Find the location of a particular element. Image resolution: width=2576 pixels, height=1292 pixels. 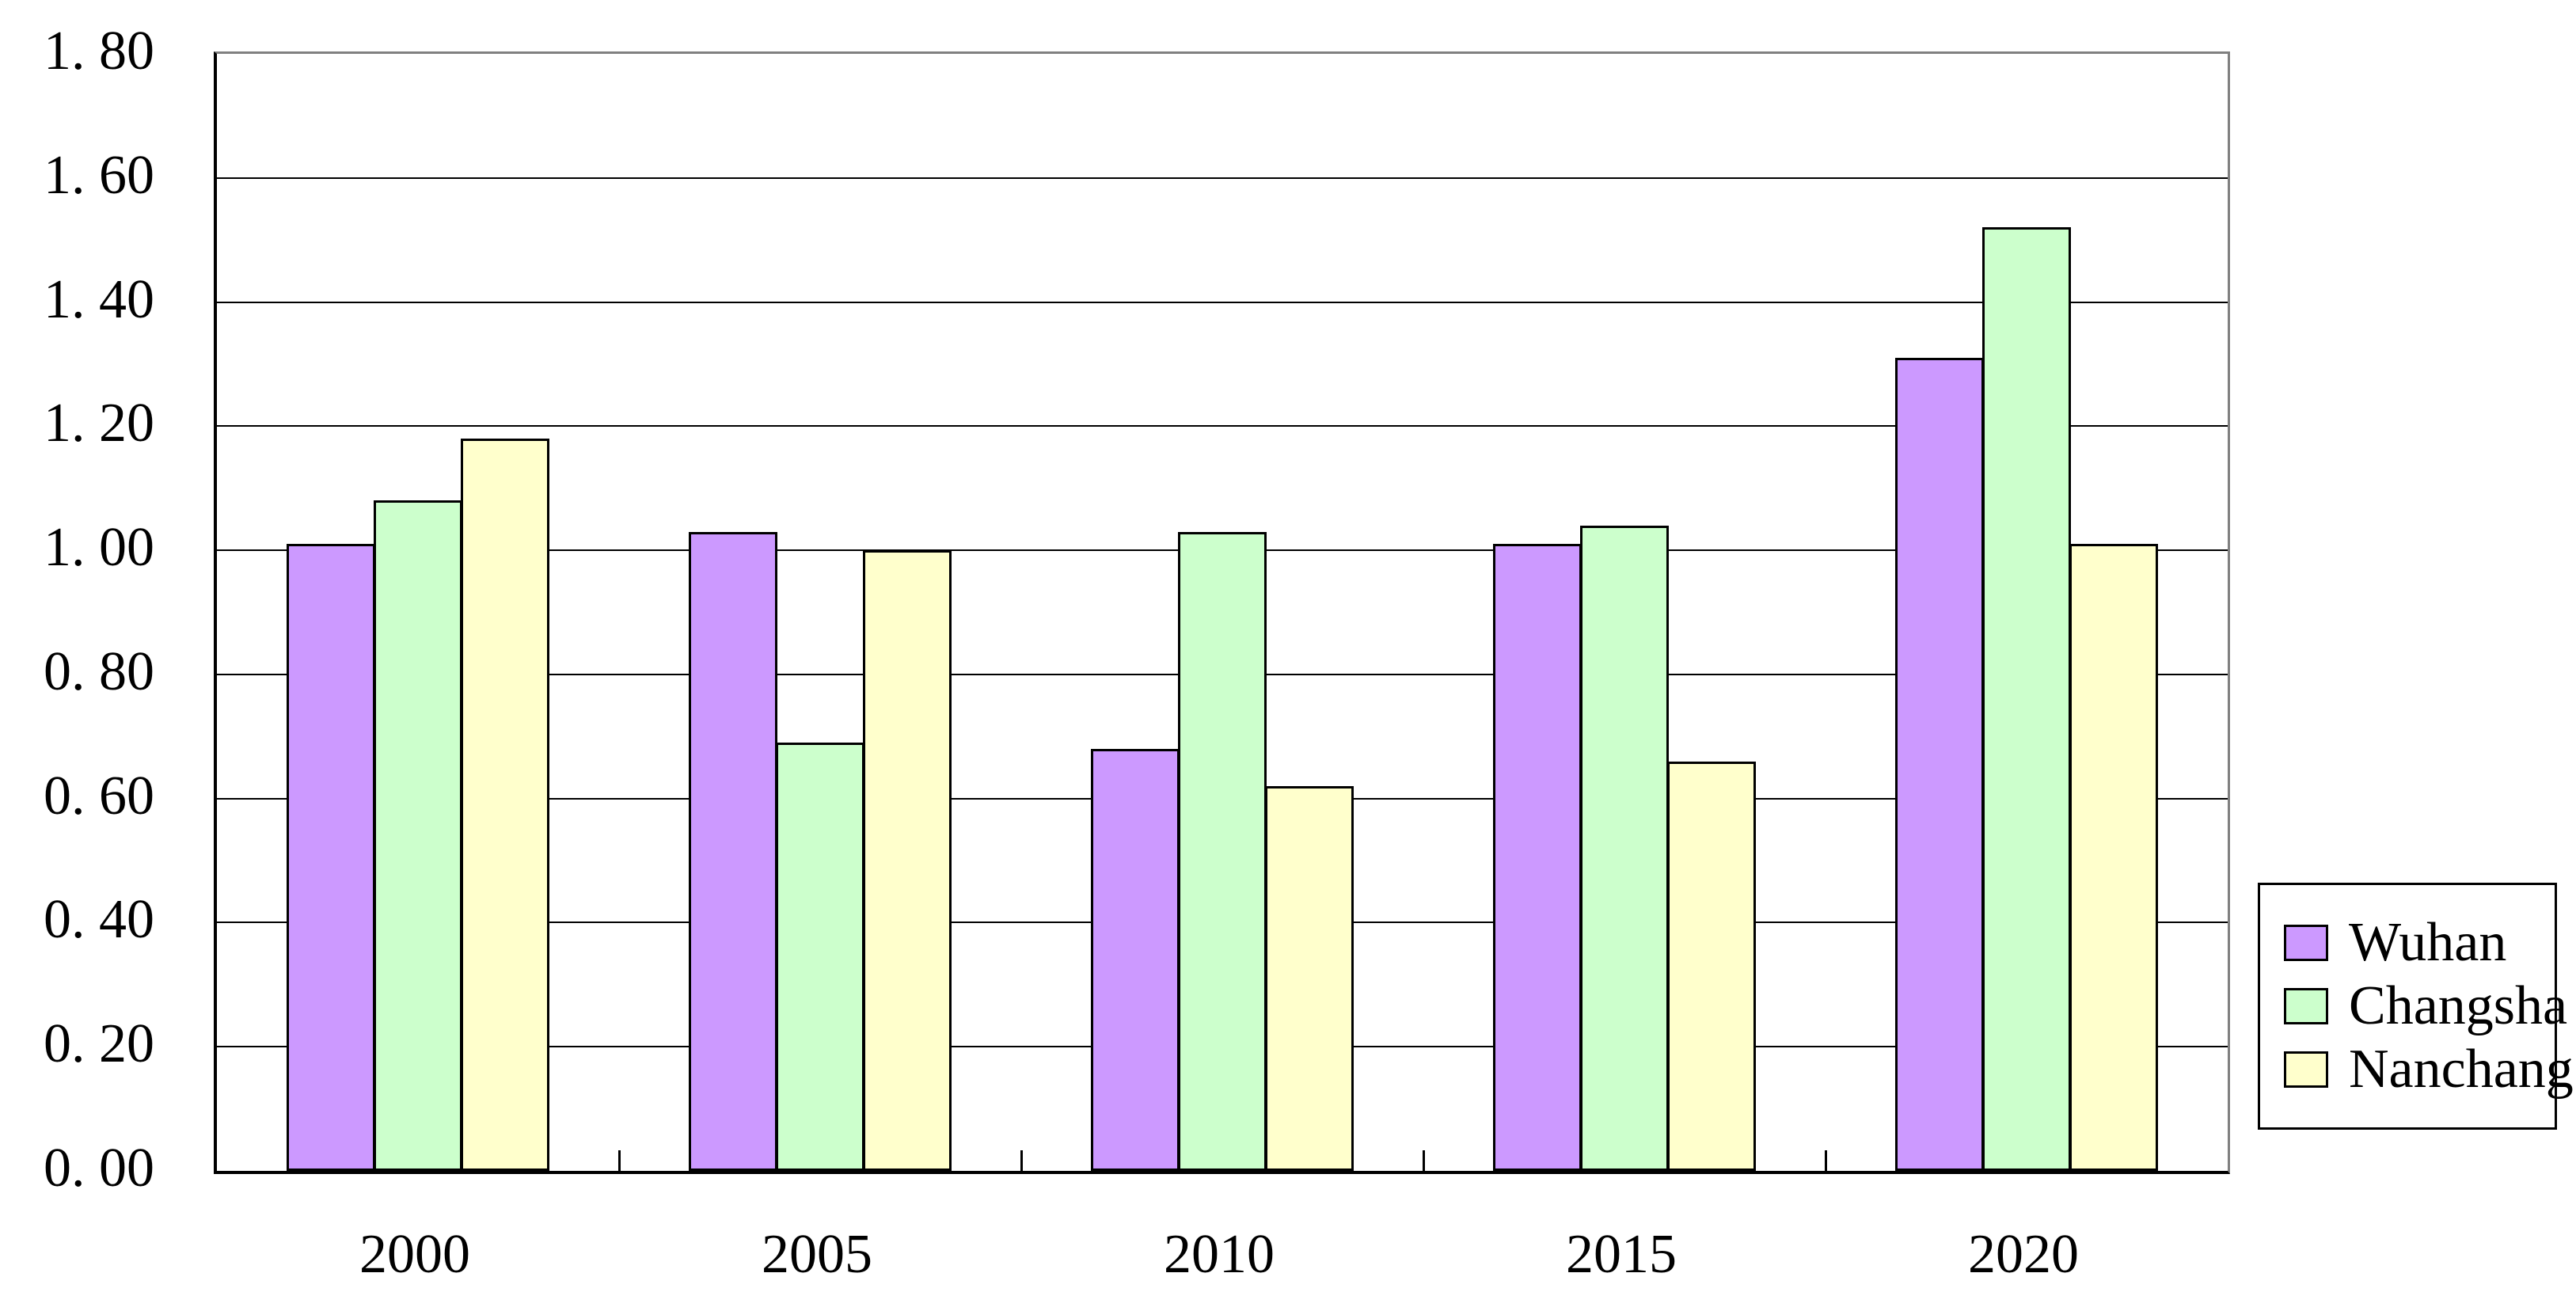

legend-item-wuhan: Wuhan is located at coordinates (2409, 943).